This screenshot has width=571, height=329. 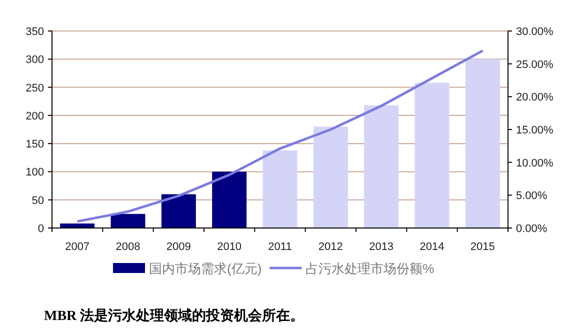 I want to click on y2-tick-label: 25.00%, so click(x=535, y=64).